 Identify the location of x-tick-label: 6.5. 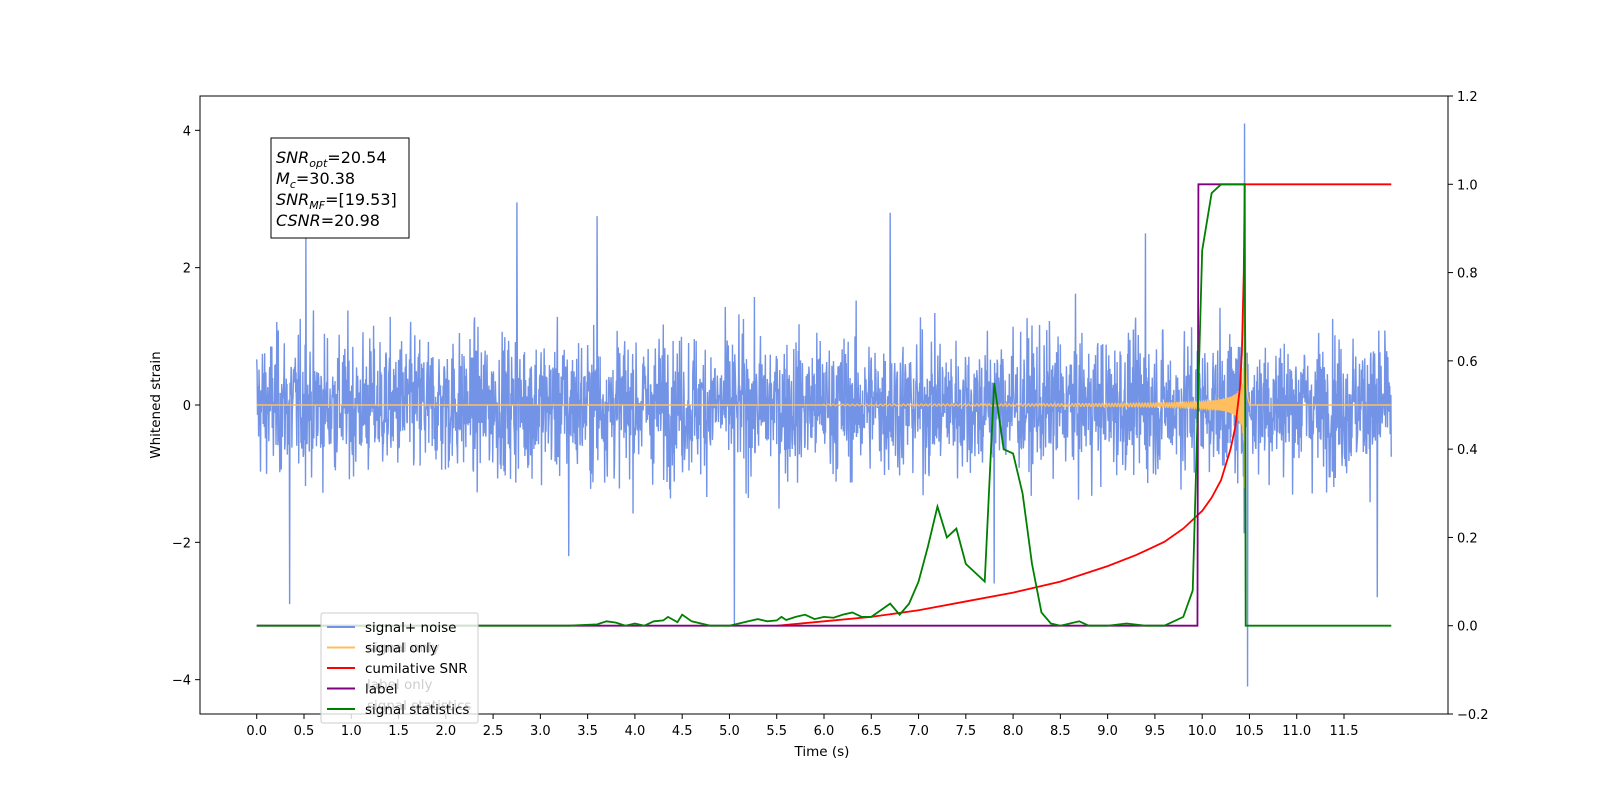
(871, 731).